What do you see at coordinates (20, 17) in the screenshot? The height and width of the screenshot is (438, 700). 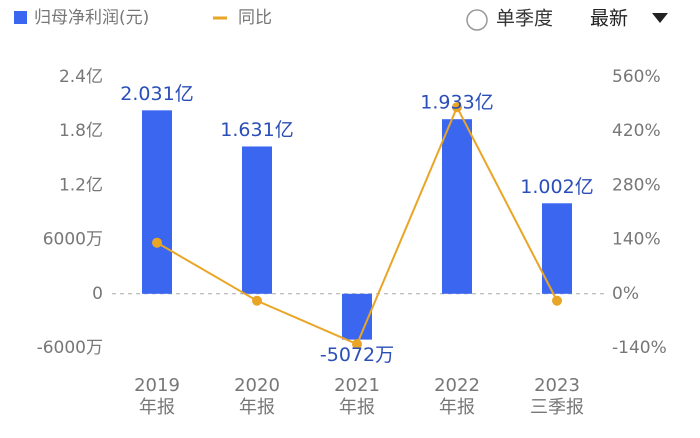 I see `legend-swatch` at bounding box center [20, 17].